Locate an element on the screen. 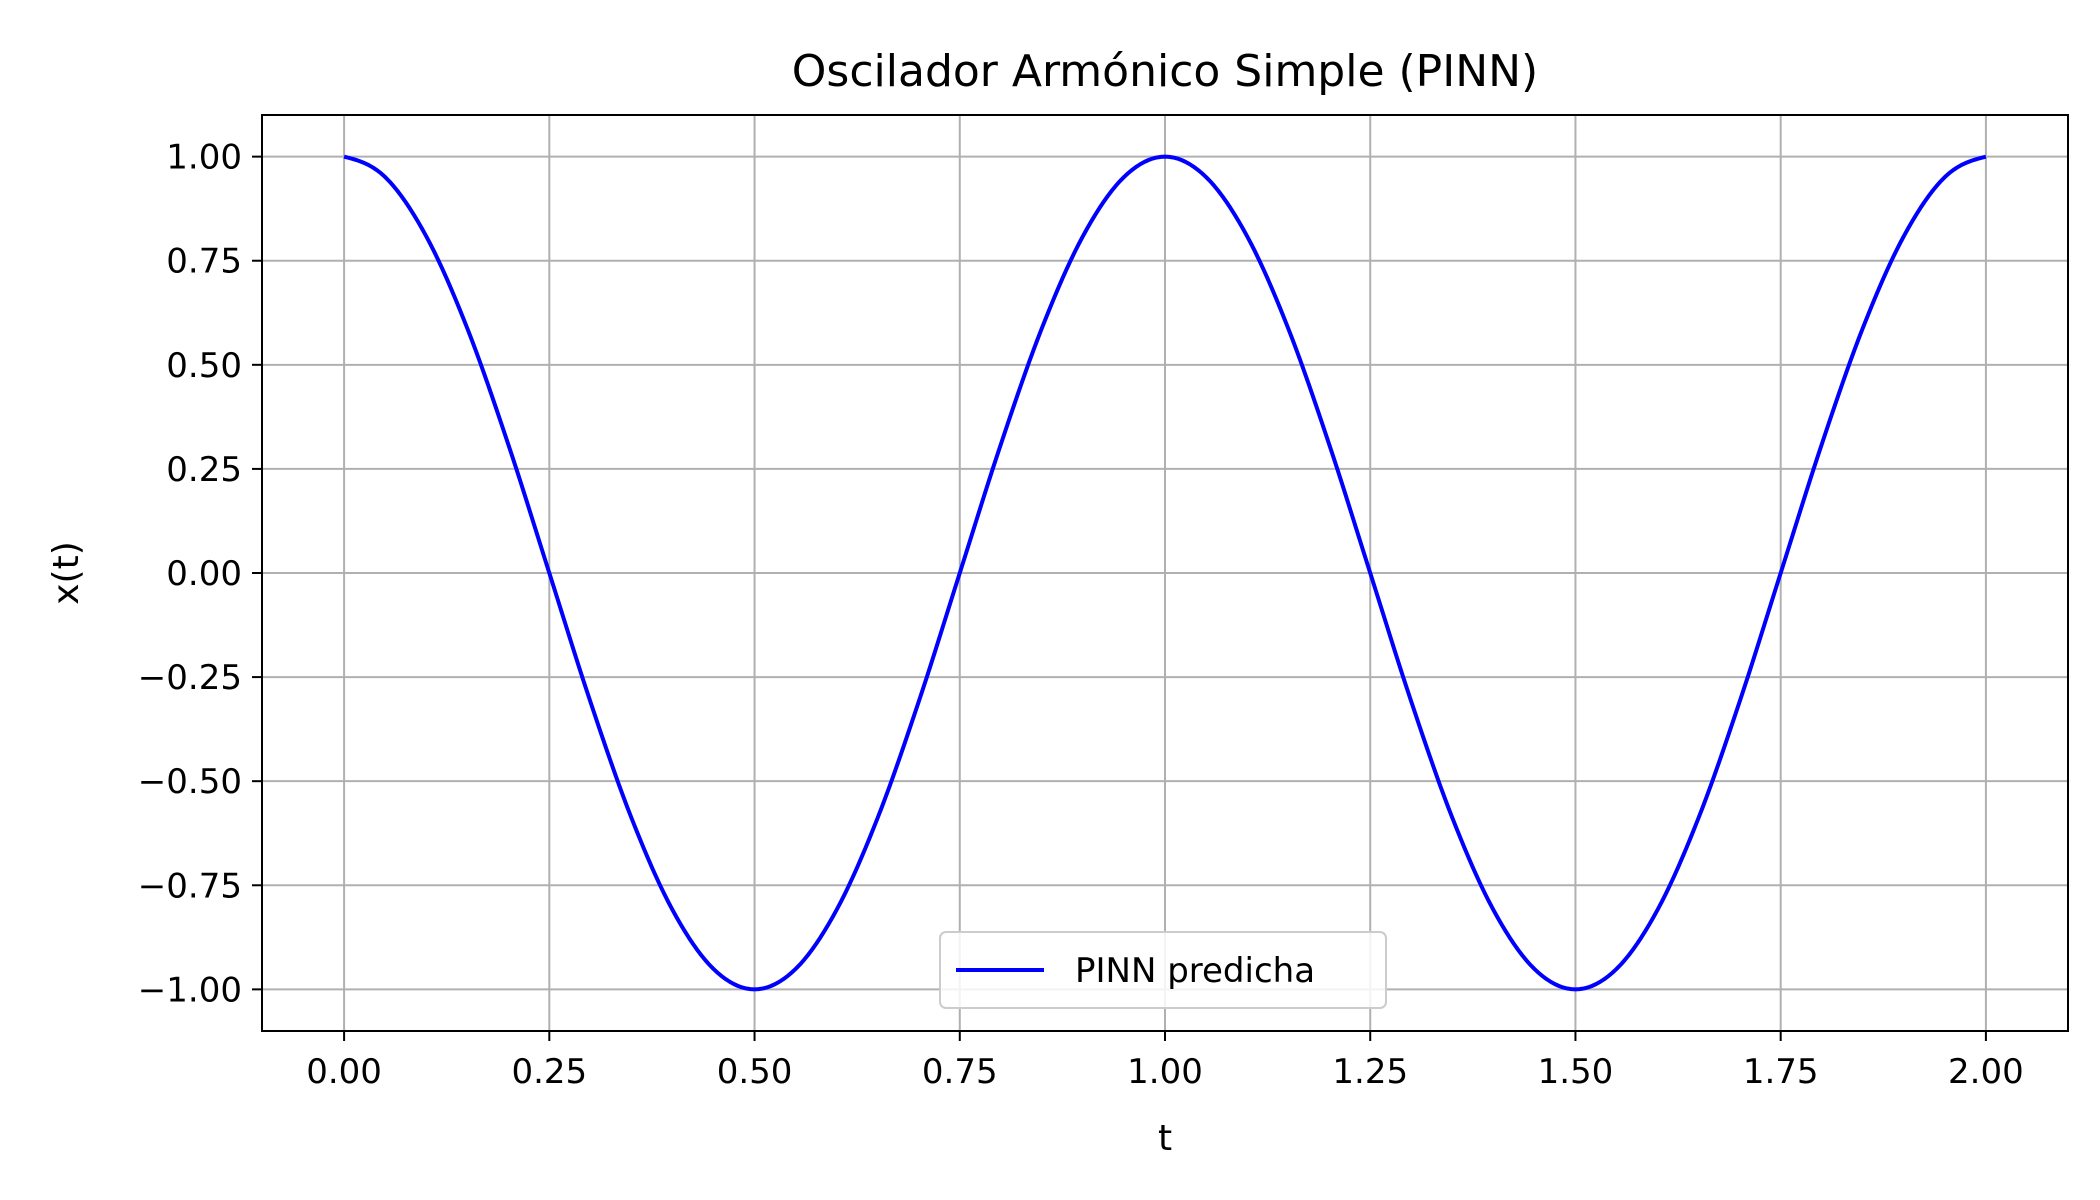 The width and height of the screenshot is (2100, 1200). x-tick-label: 2.00 is located at coordinates (1986, 1072).